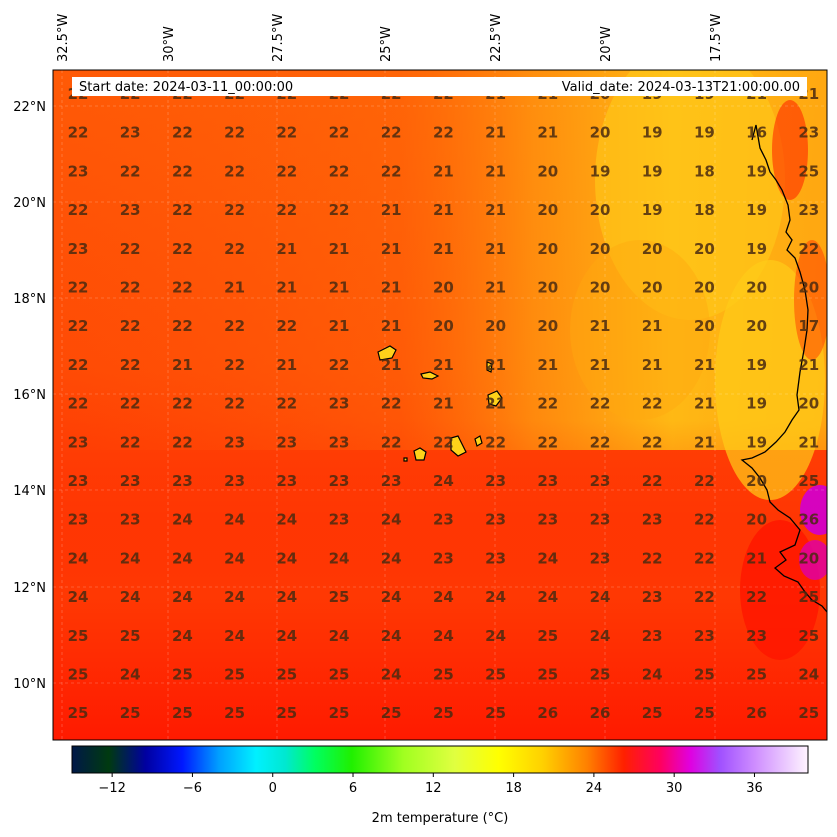  Describe the element at coordinates (606, 44) in the screenshot. I see `longitude-label: 20°W` at that location.